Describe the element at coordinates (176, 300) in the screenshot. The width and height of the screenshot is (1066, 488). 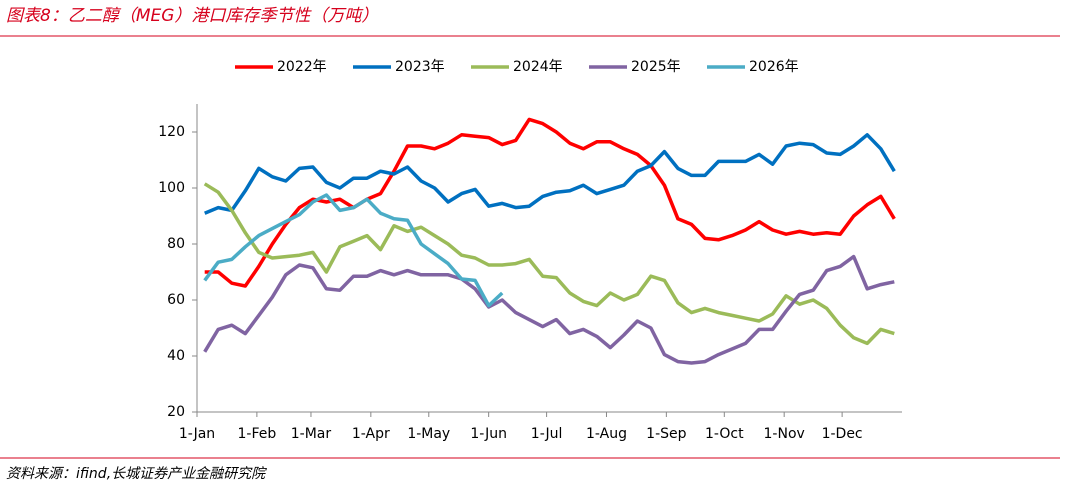
I see `y-tick-label: 60` at that location.